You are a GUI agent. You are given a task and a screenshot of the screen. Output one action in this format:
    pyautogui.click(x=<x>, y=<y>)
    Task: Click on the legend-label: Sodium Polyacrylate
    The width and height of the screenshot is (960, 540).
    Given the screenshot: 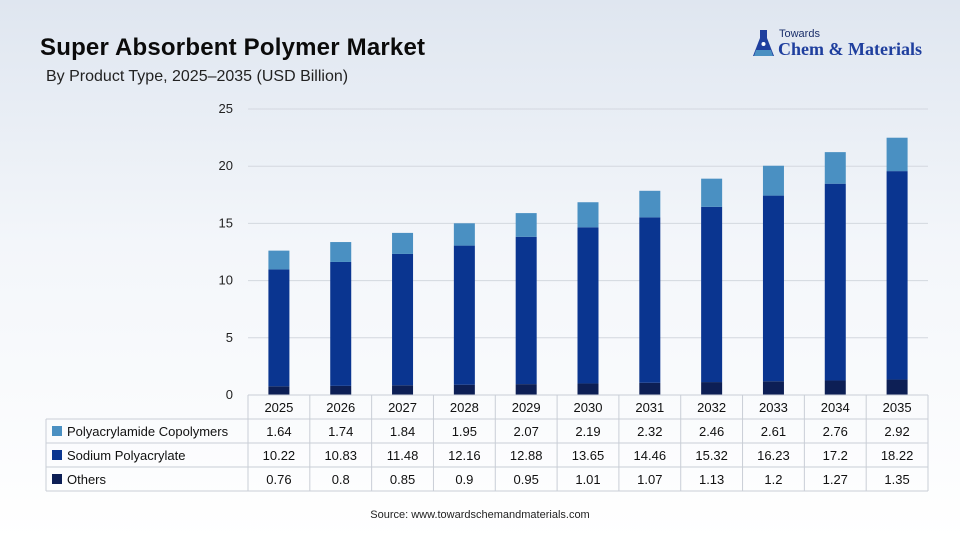 What is the action you would take?
    pyautogui.click(x=126, y=455)
    